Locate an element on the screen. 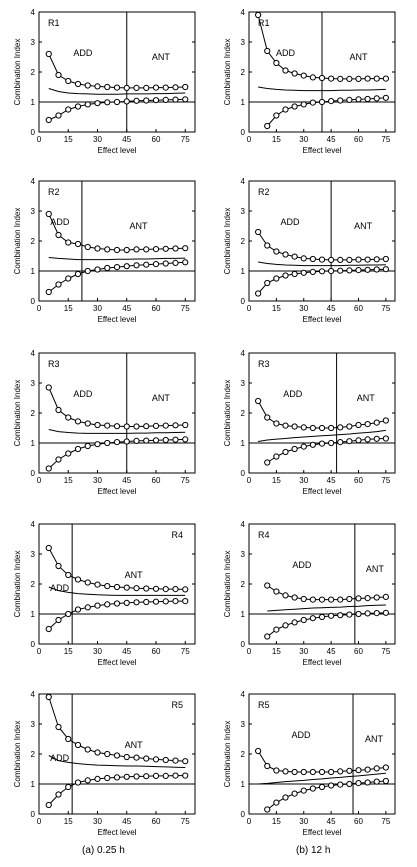 This screenshot has height=867, width=417. x-tick-label: 15 is located at coordinates (276, 139).